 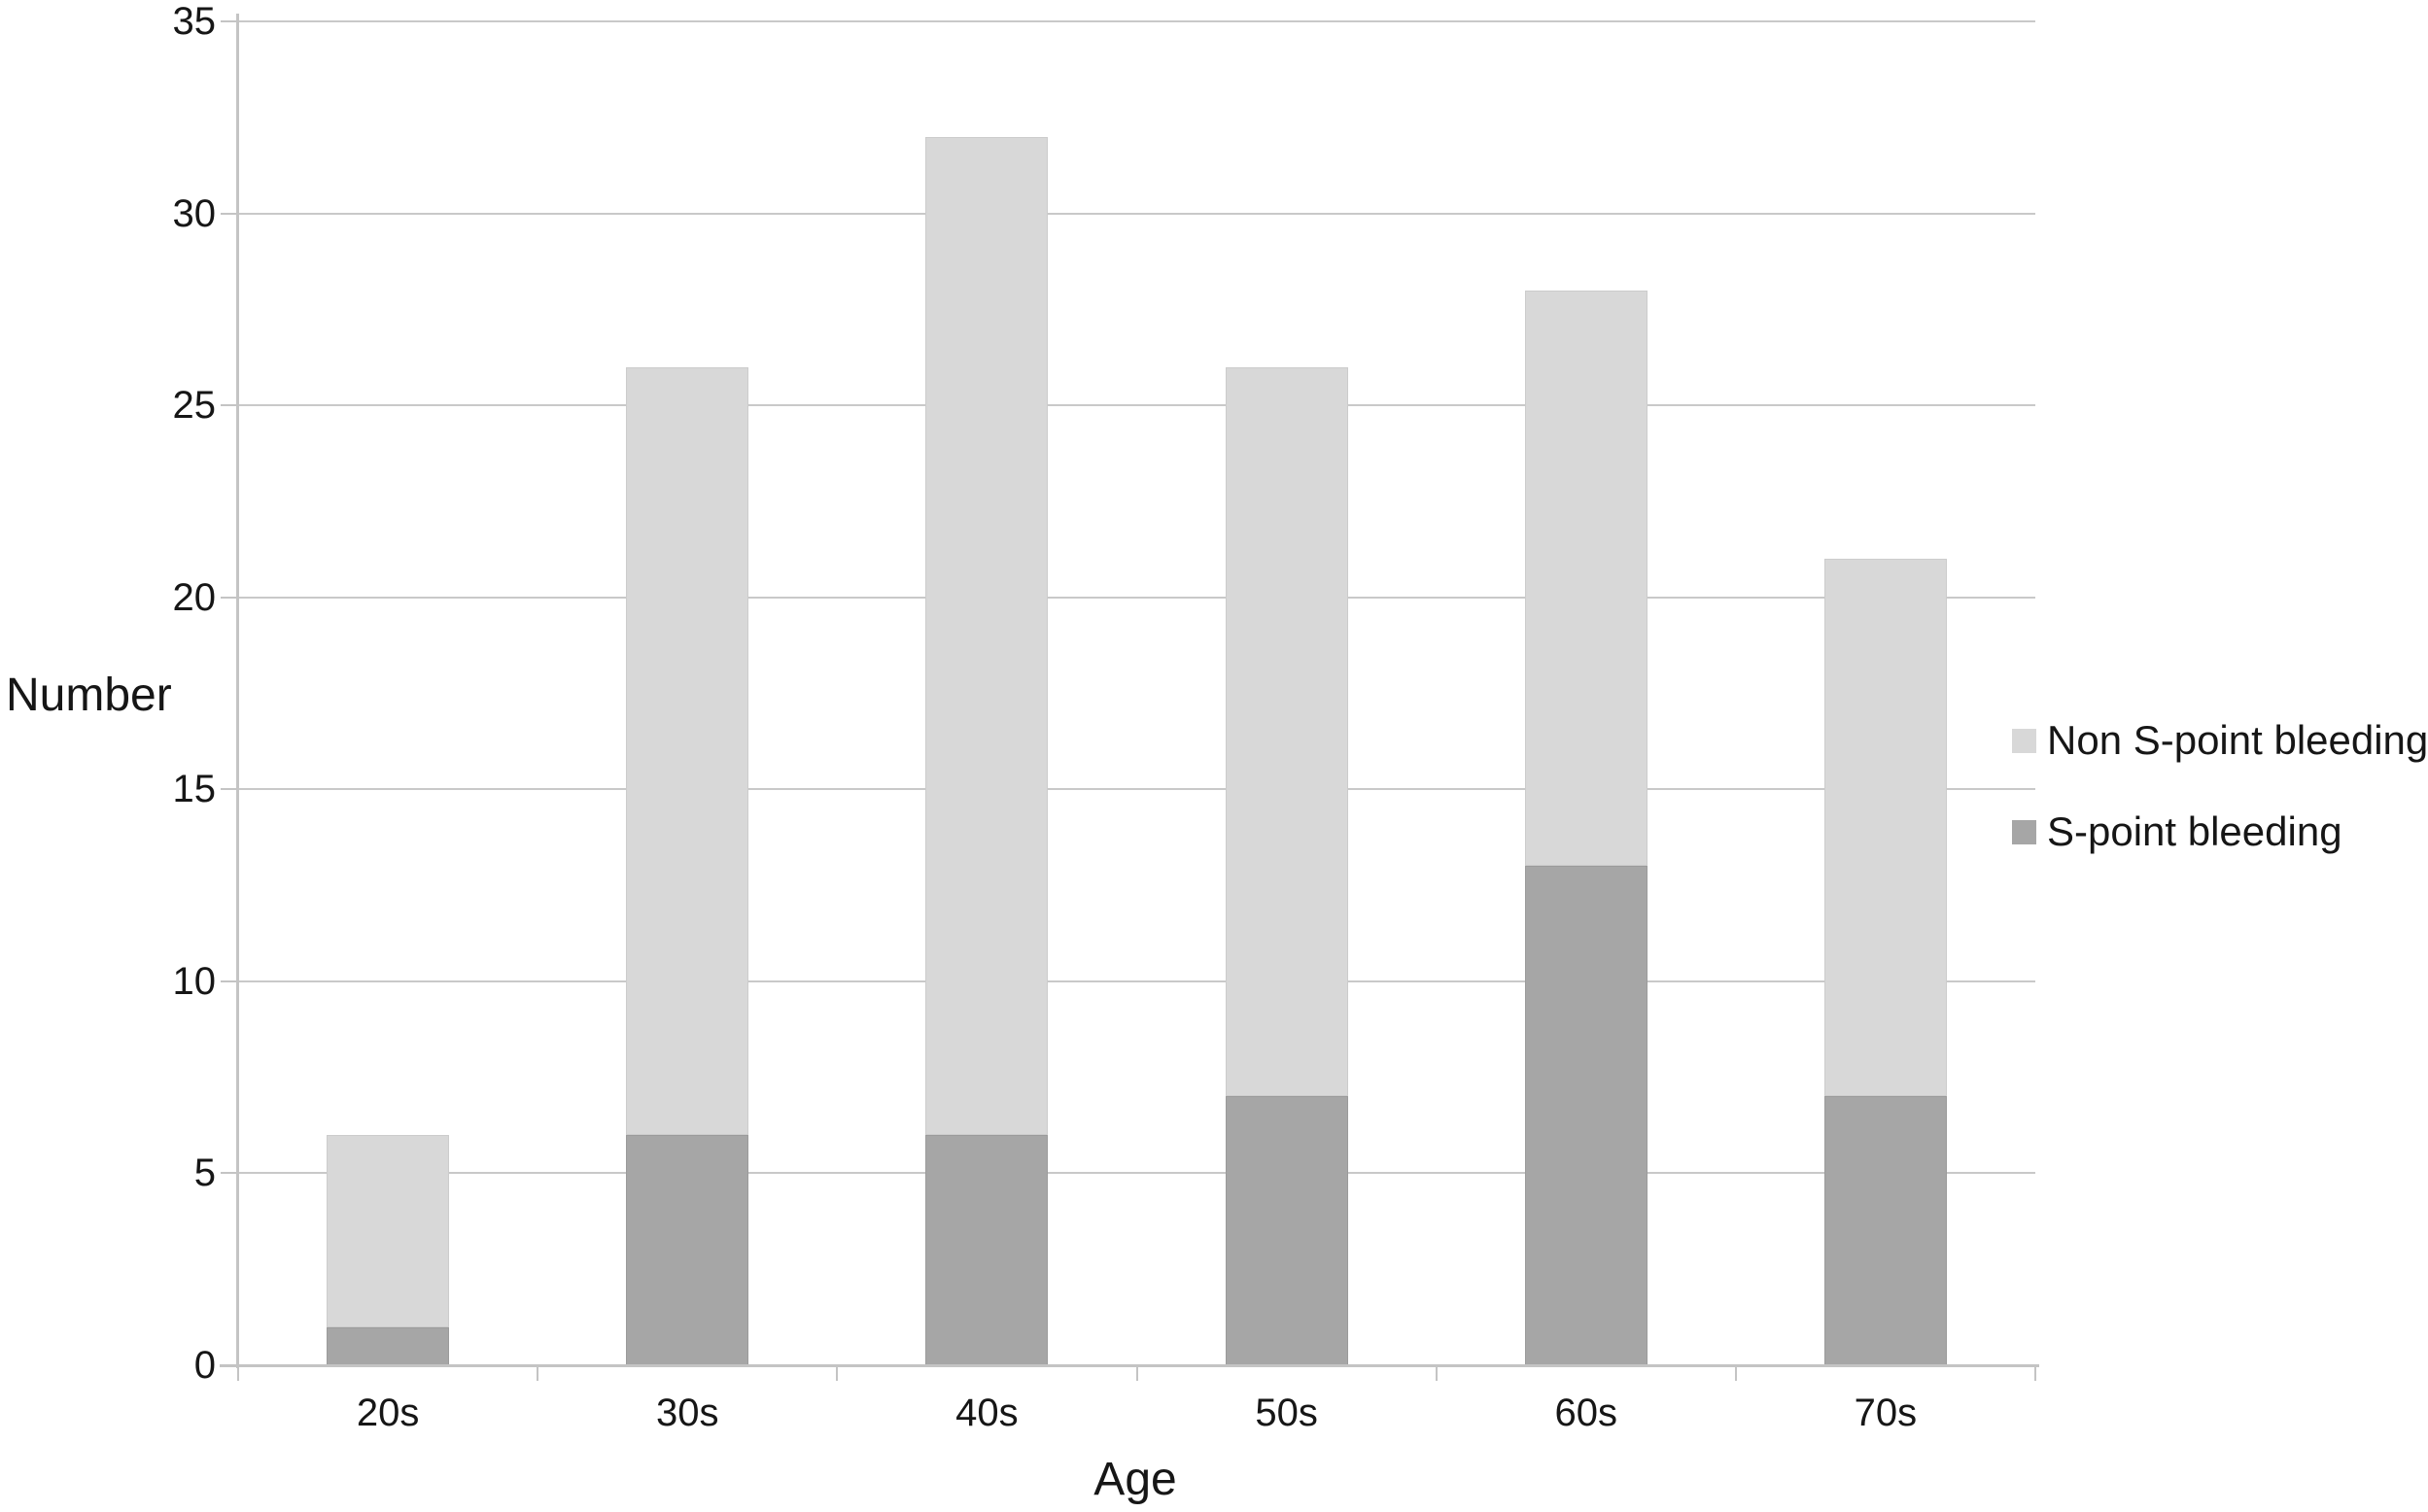 What do you see at coordinates (195, 213) in the screenshot?
I see `y-axis-tick-label-30: 30` at bounding box center [195, 213].